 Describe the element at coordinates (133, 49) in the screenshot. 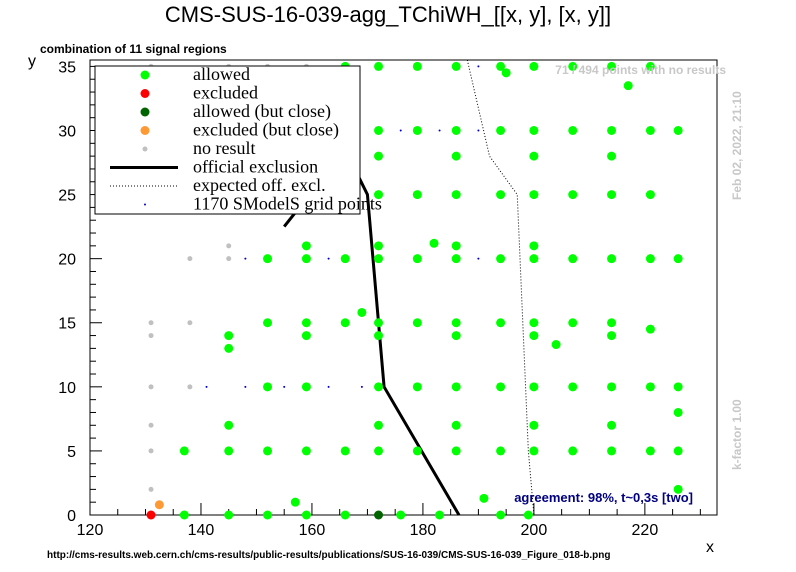

I see `chart-subtitle: combination of 11 signal regions` at that location.